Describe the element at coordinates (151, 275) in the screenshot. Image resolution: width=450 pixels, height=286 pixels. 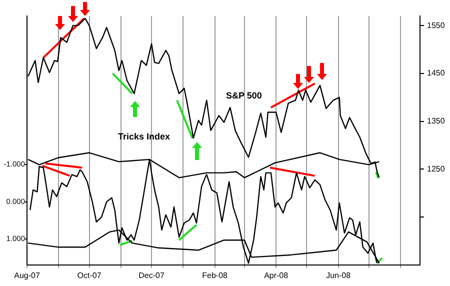
I see `x-tick-label: Dec-07` at that location.